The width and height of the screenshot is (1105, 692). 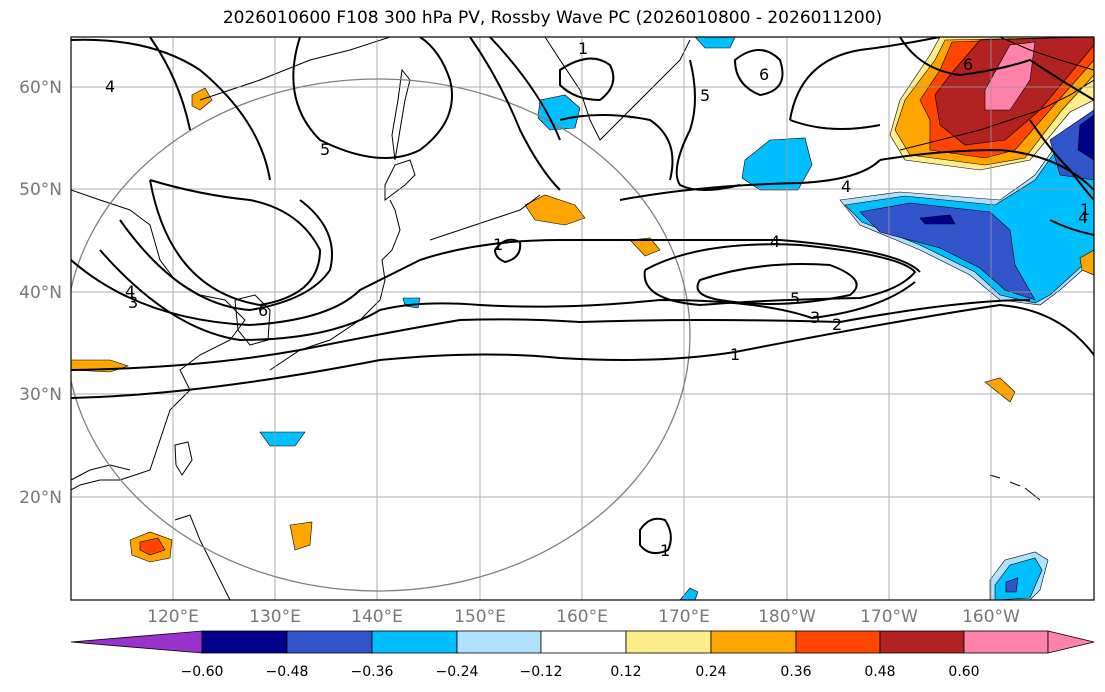 I want to click on colorbar-label: −0.48, so click(x=287, y=672).